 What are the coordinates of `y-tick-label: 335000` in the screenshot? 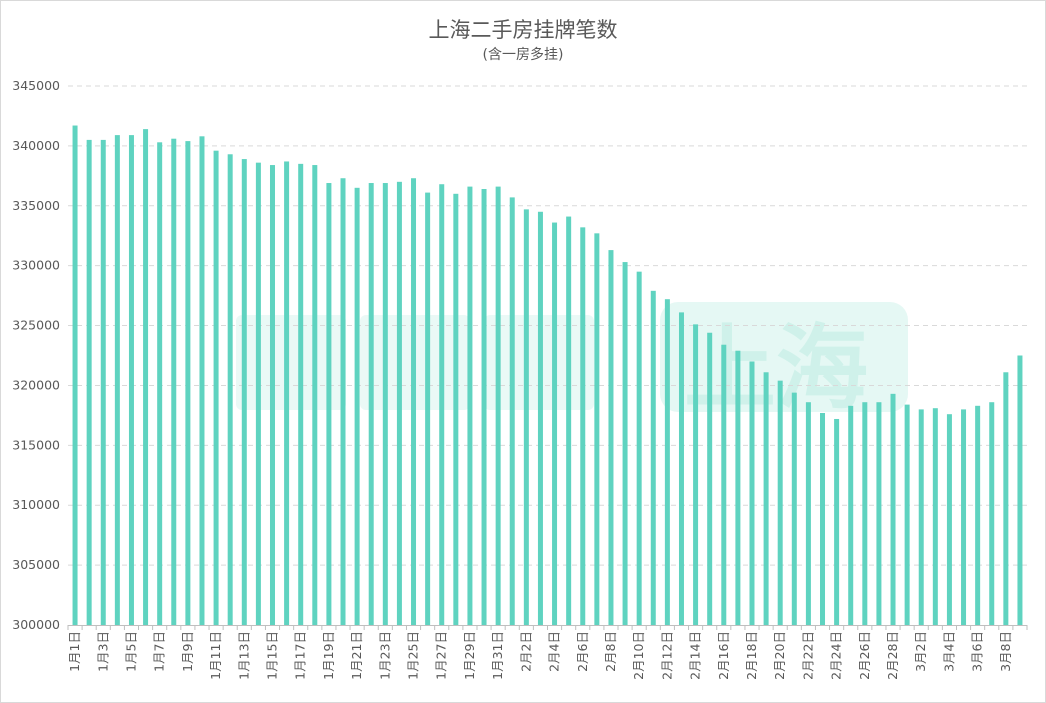 It's located at (36, 205).